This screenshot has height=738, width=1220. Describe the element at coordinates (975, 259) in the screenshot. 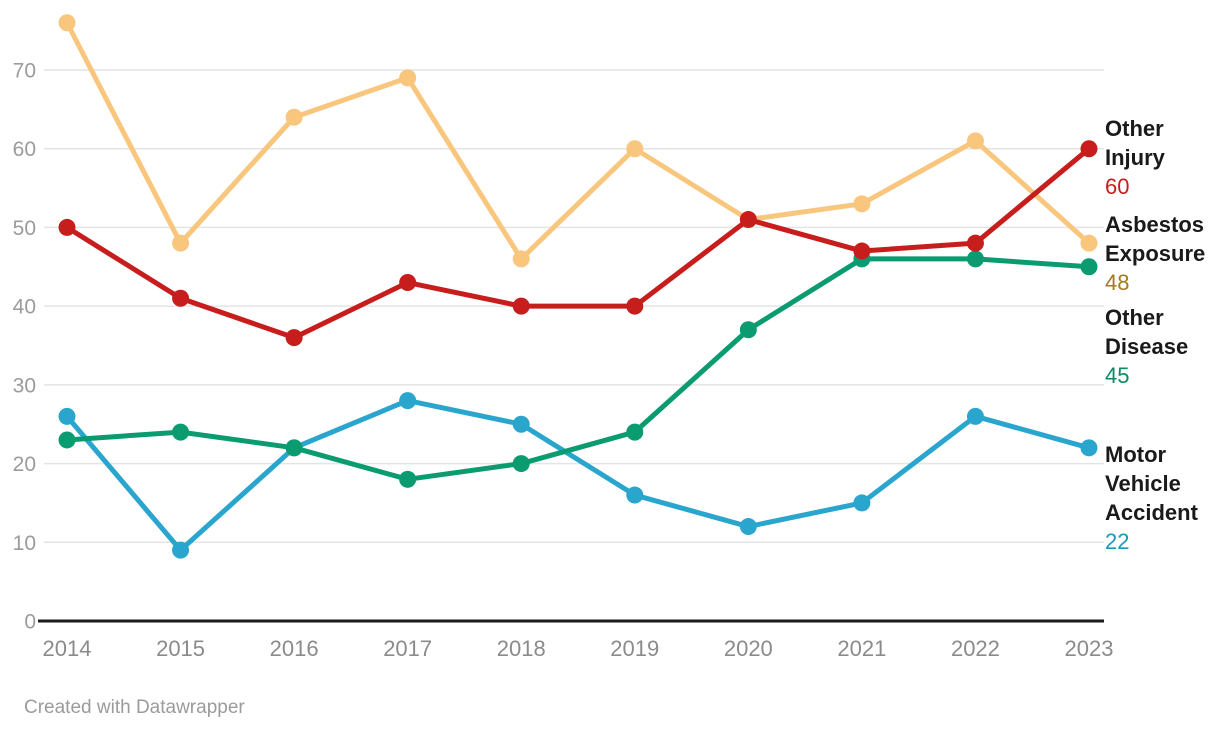

I see `data-point-other-disease-2022` at that location.